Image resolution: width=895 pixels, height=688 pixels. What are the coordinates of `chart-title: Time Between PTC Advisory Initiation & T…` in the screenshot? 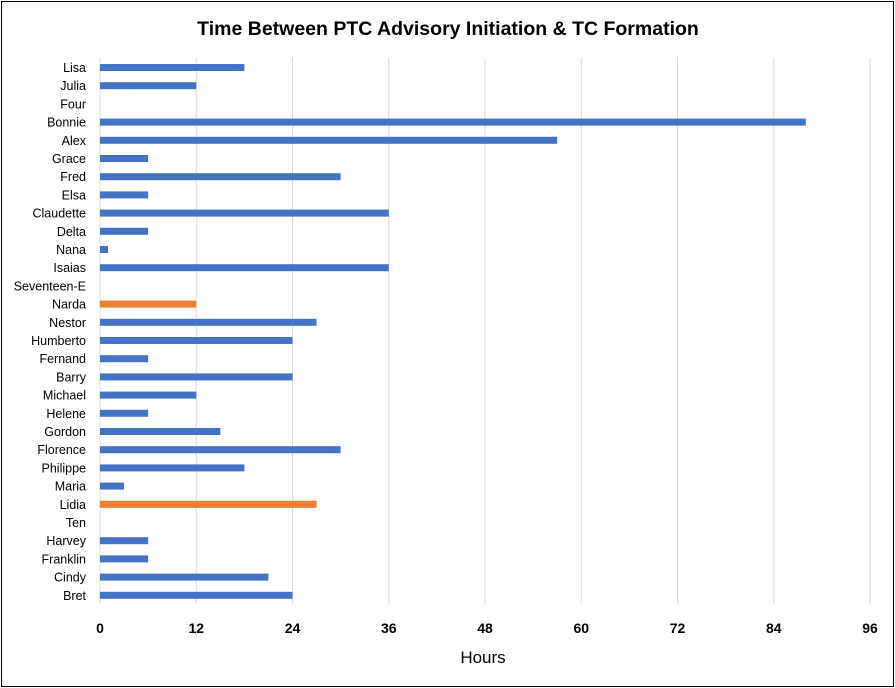 It's located at (448, 29).